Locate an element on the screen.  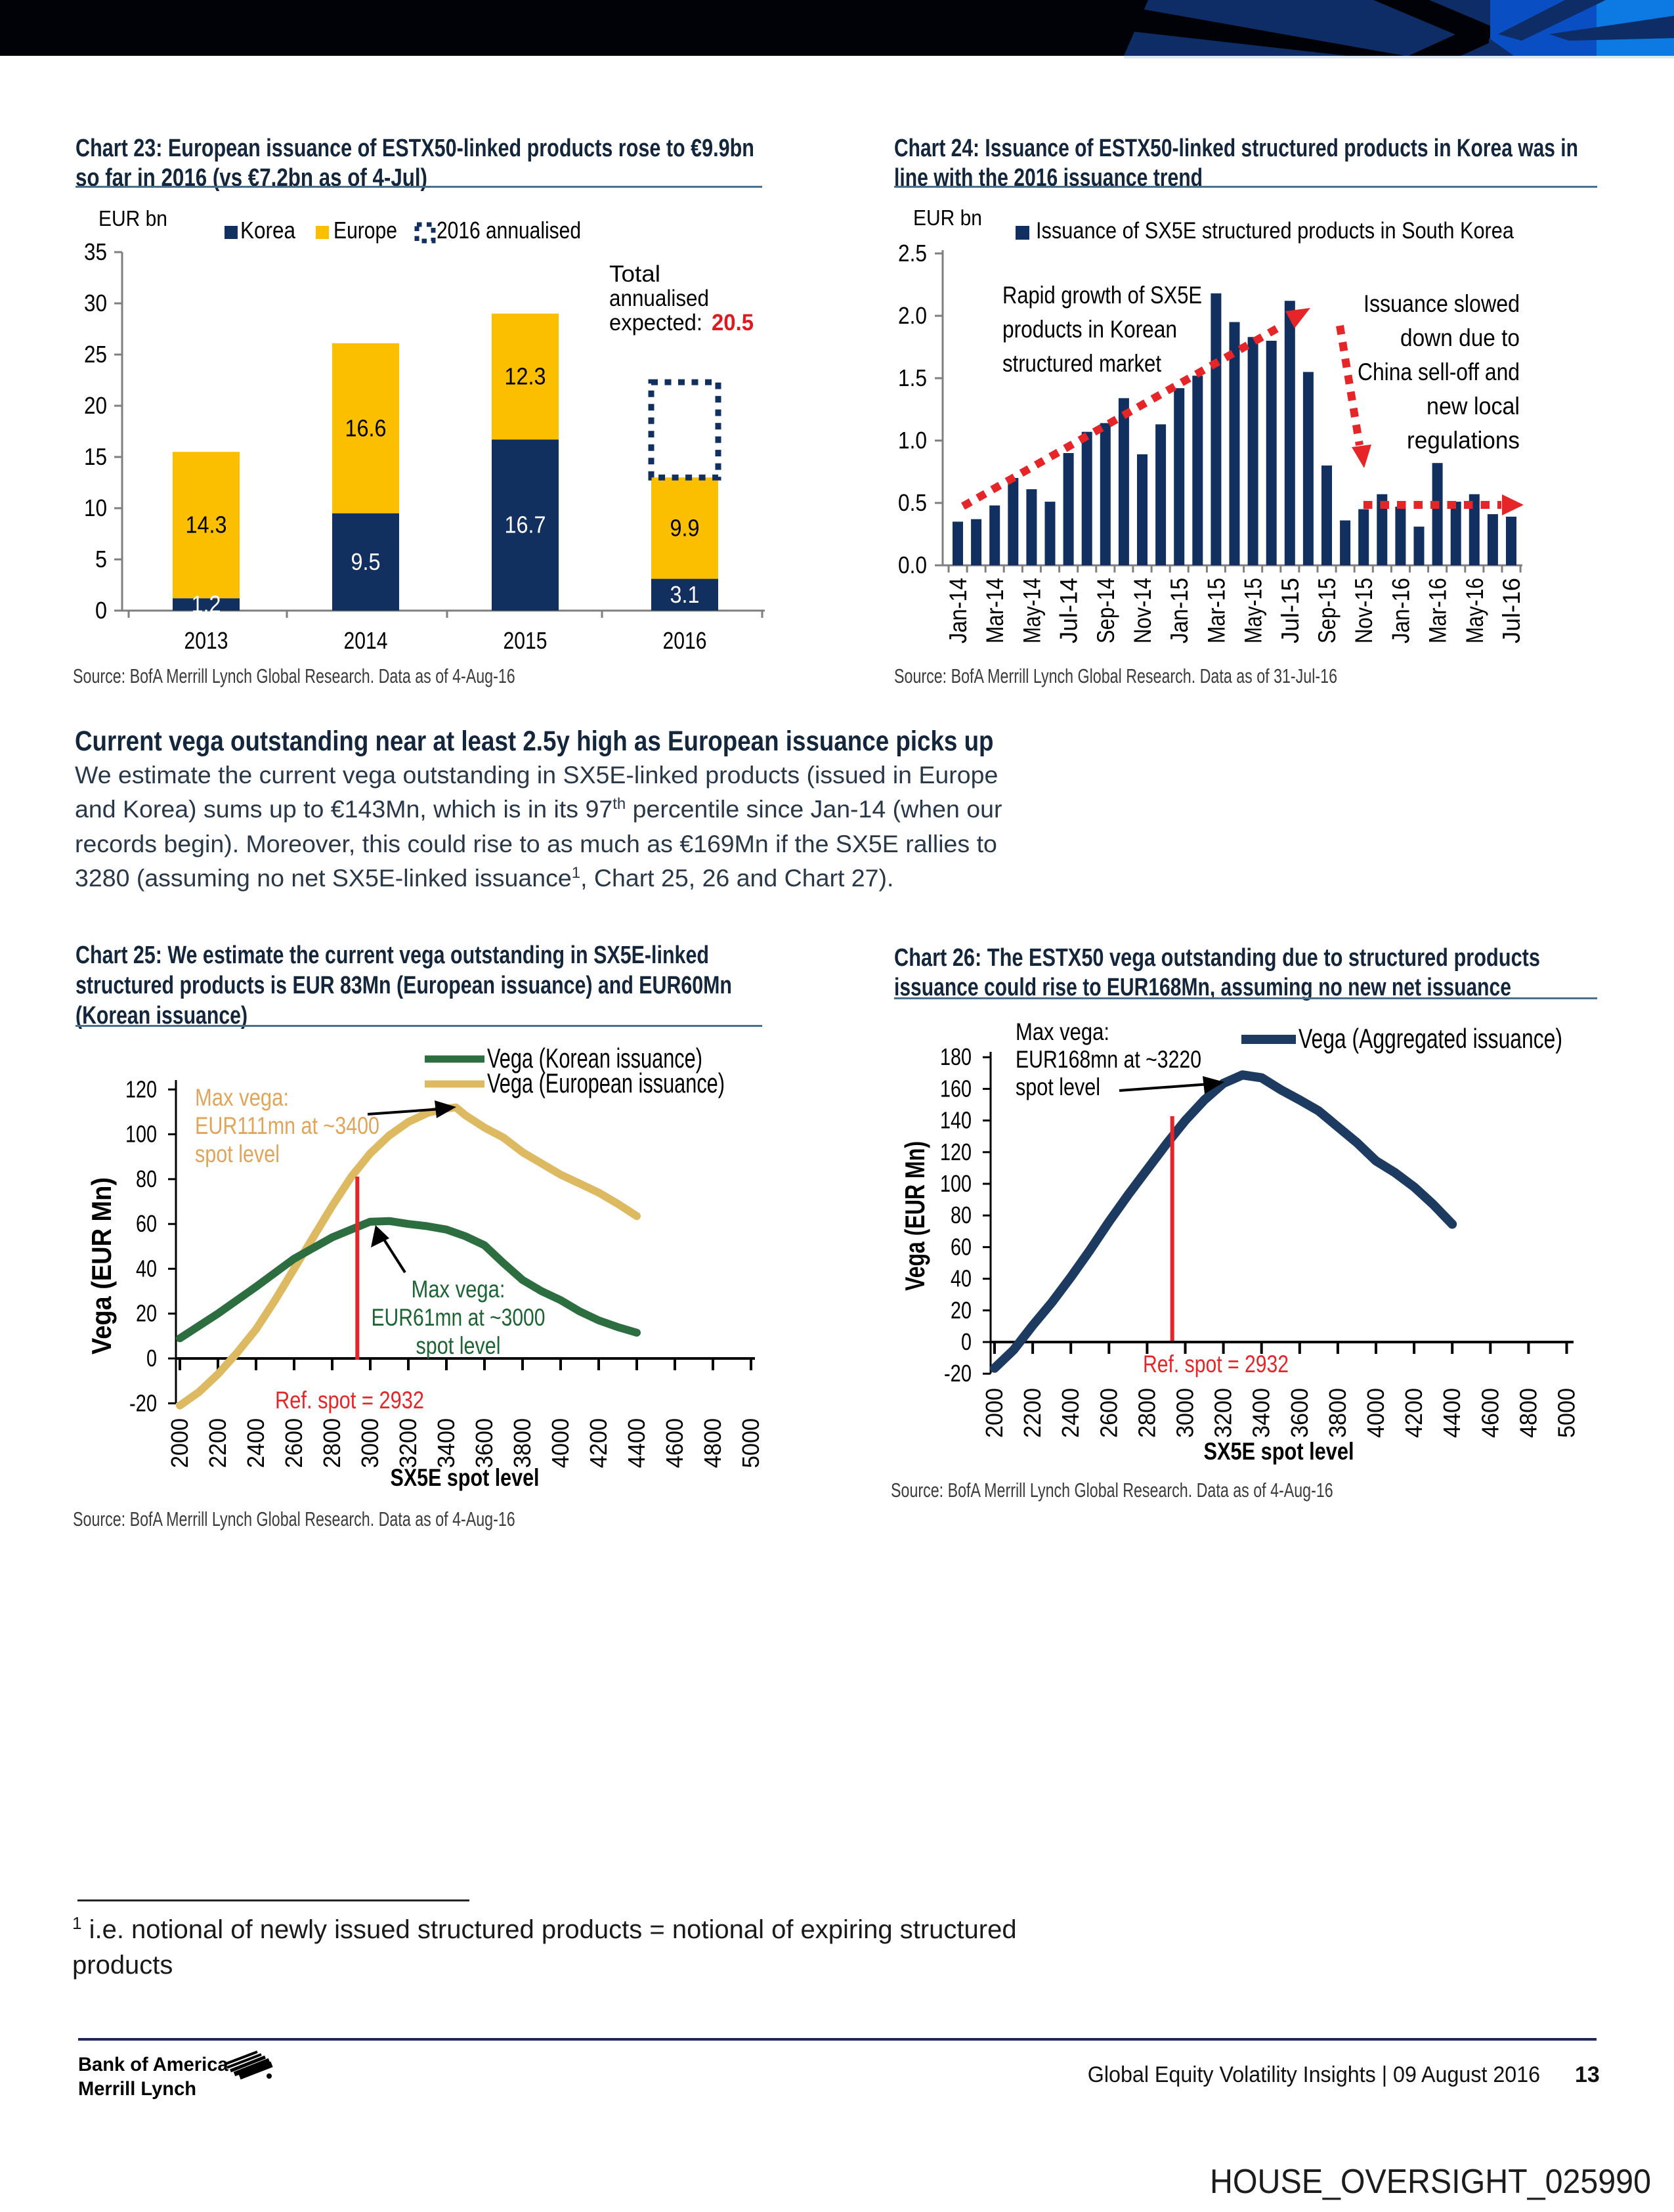
svg-text: EUR168mn at ~3220 is located at coordinates (1109, 1060).